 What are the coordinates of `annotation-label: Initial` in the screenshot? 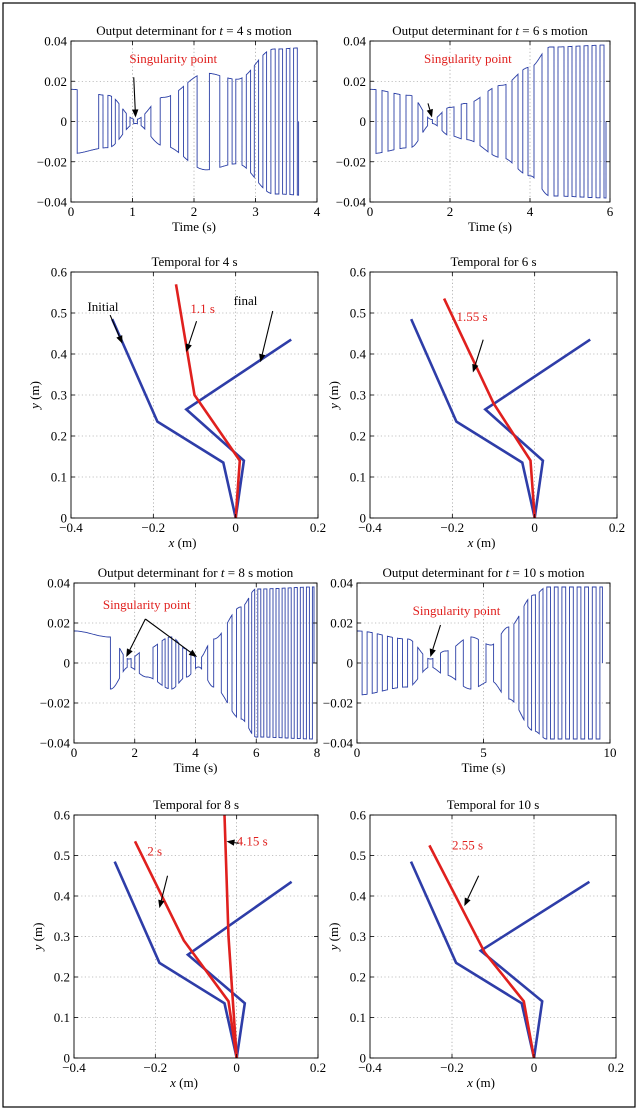 It's located at (102, 306).